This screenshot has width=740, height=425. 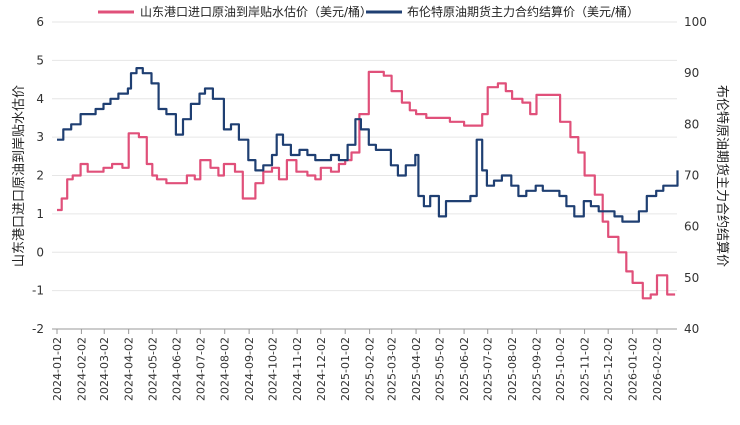 What do you see at coordinates (657, 369) in the screenshot?
I see `x-tick-label: 2026-02-02` at bounding box center [657, 369].